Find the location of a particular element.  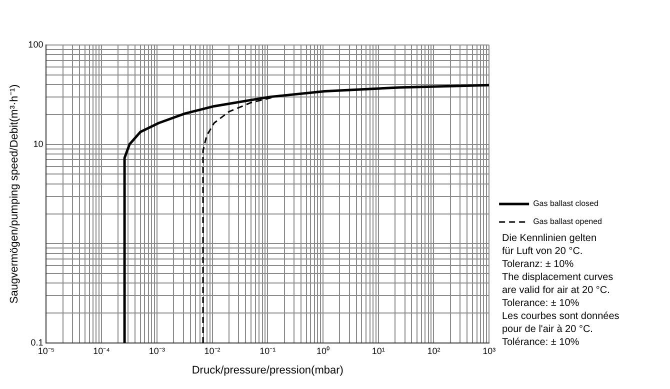

text: are valid for air at 20 °C. is located at coordinates (556, 290).